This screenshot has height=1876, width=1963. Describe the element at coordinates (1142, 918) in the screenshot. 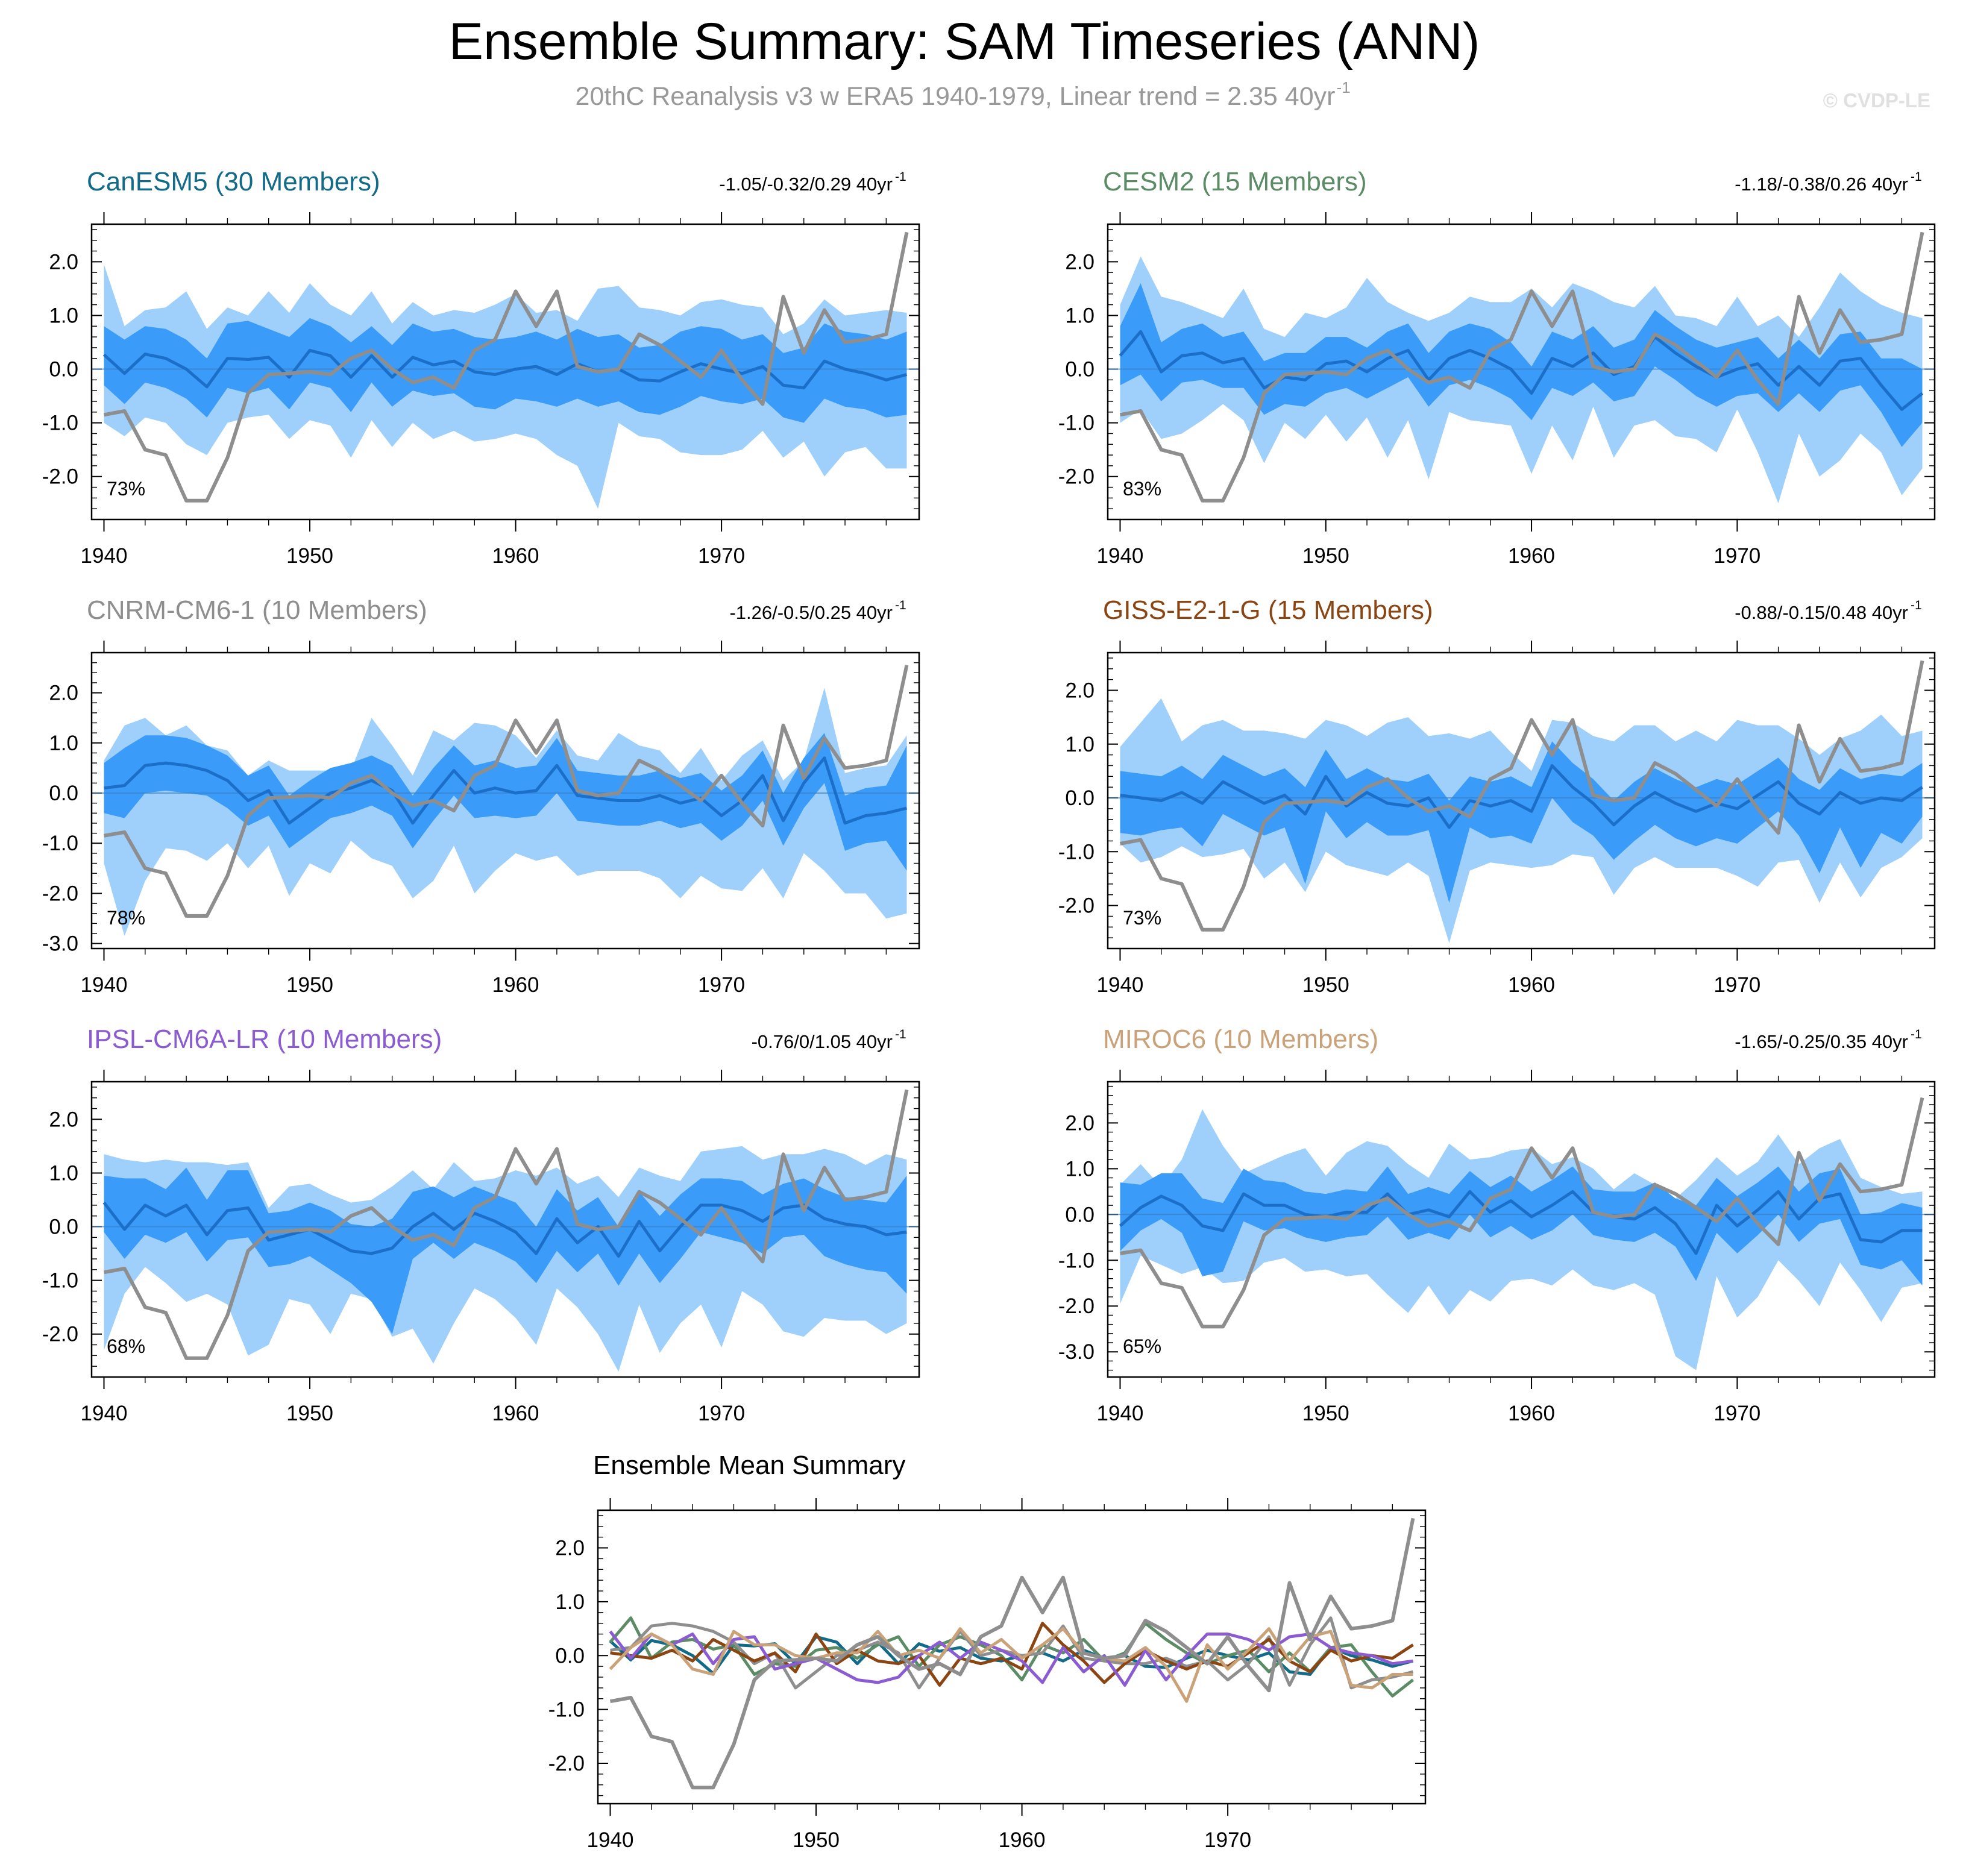

I see `percent-label: 73%` at that location.